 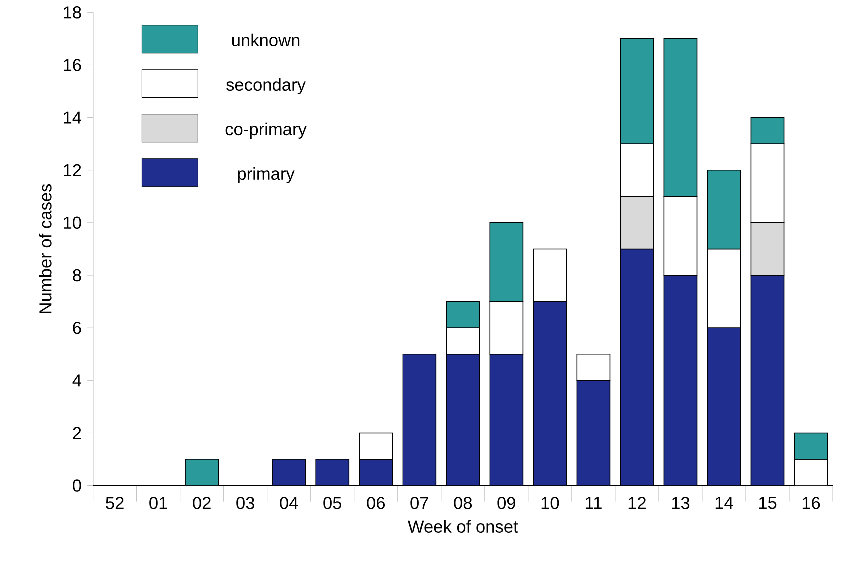 I want to click on y-tick-label: 0, so click(x=77, y=486).